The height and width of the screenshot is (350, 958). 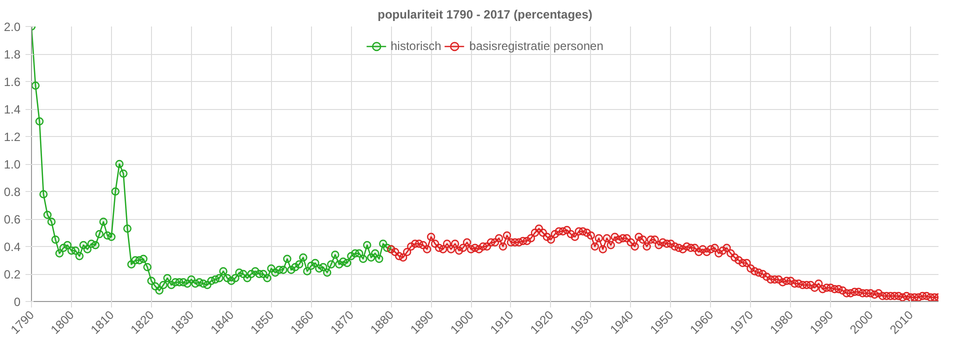 What do you see at coordinates (17, 302) in the screenshot?
I see `y-tick-label: 0` at bounding box center [17, 302].